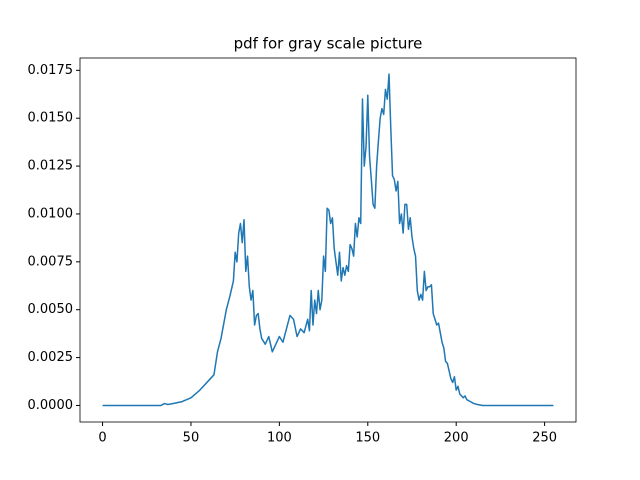  I want to click on y-tick-label: 0.0175, so click(51, 70).